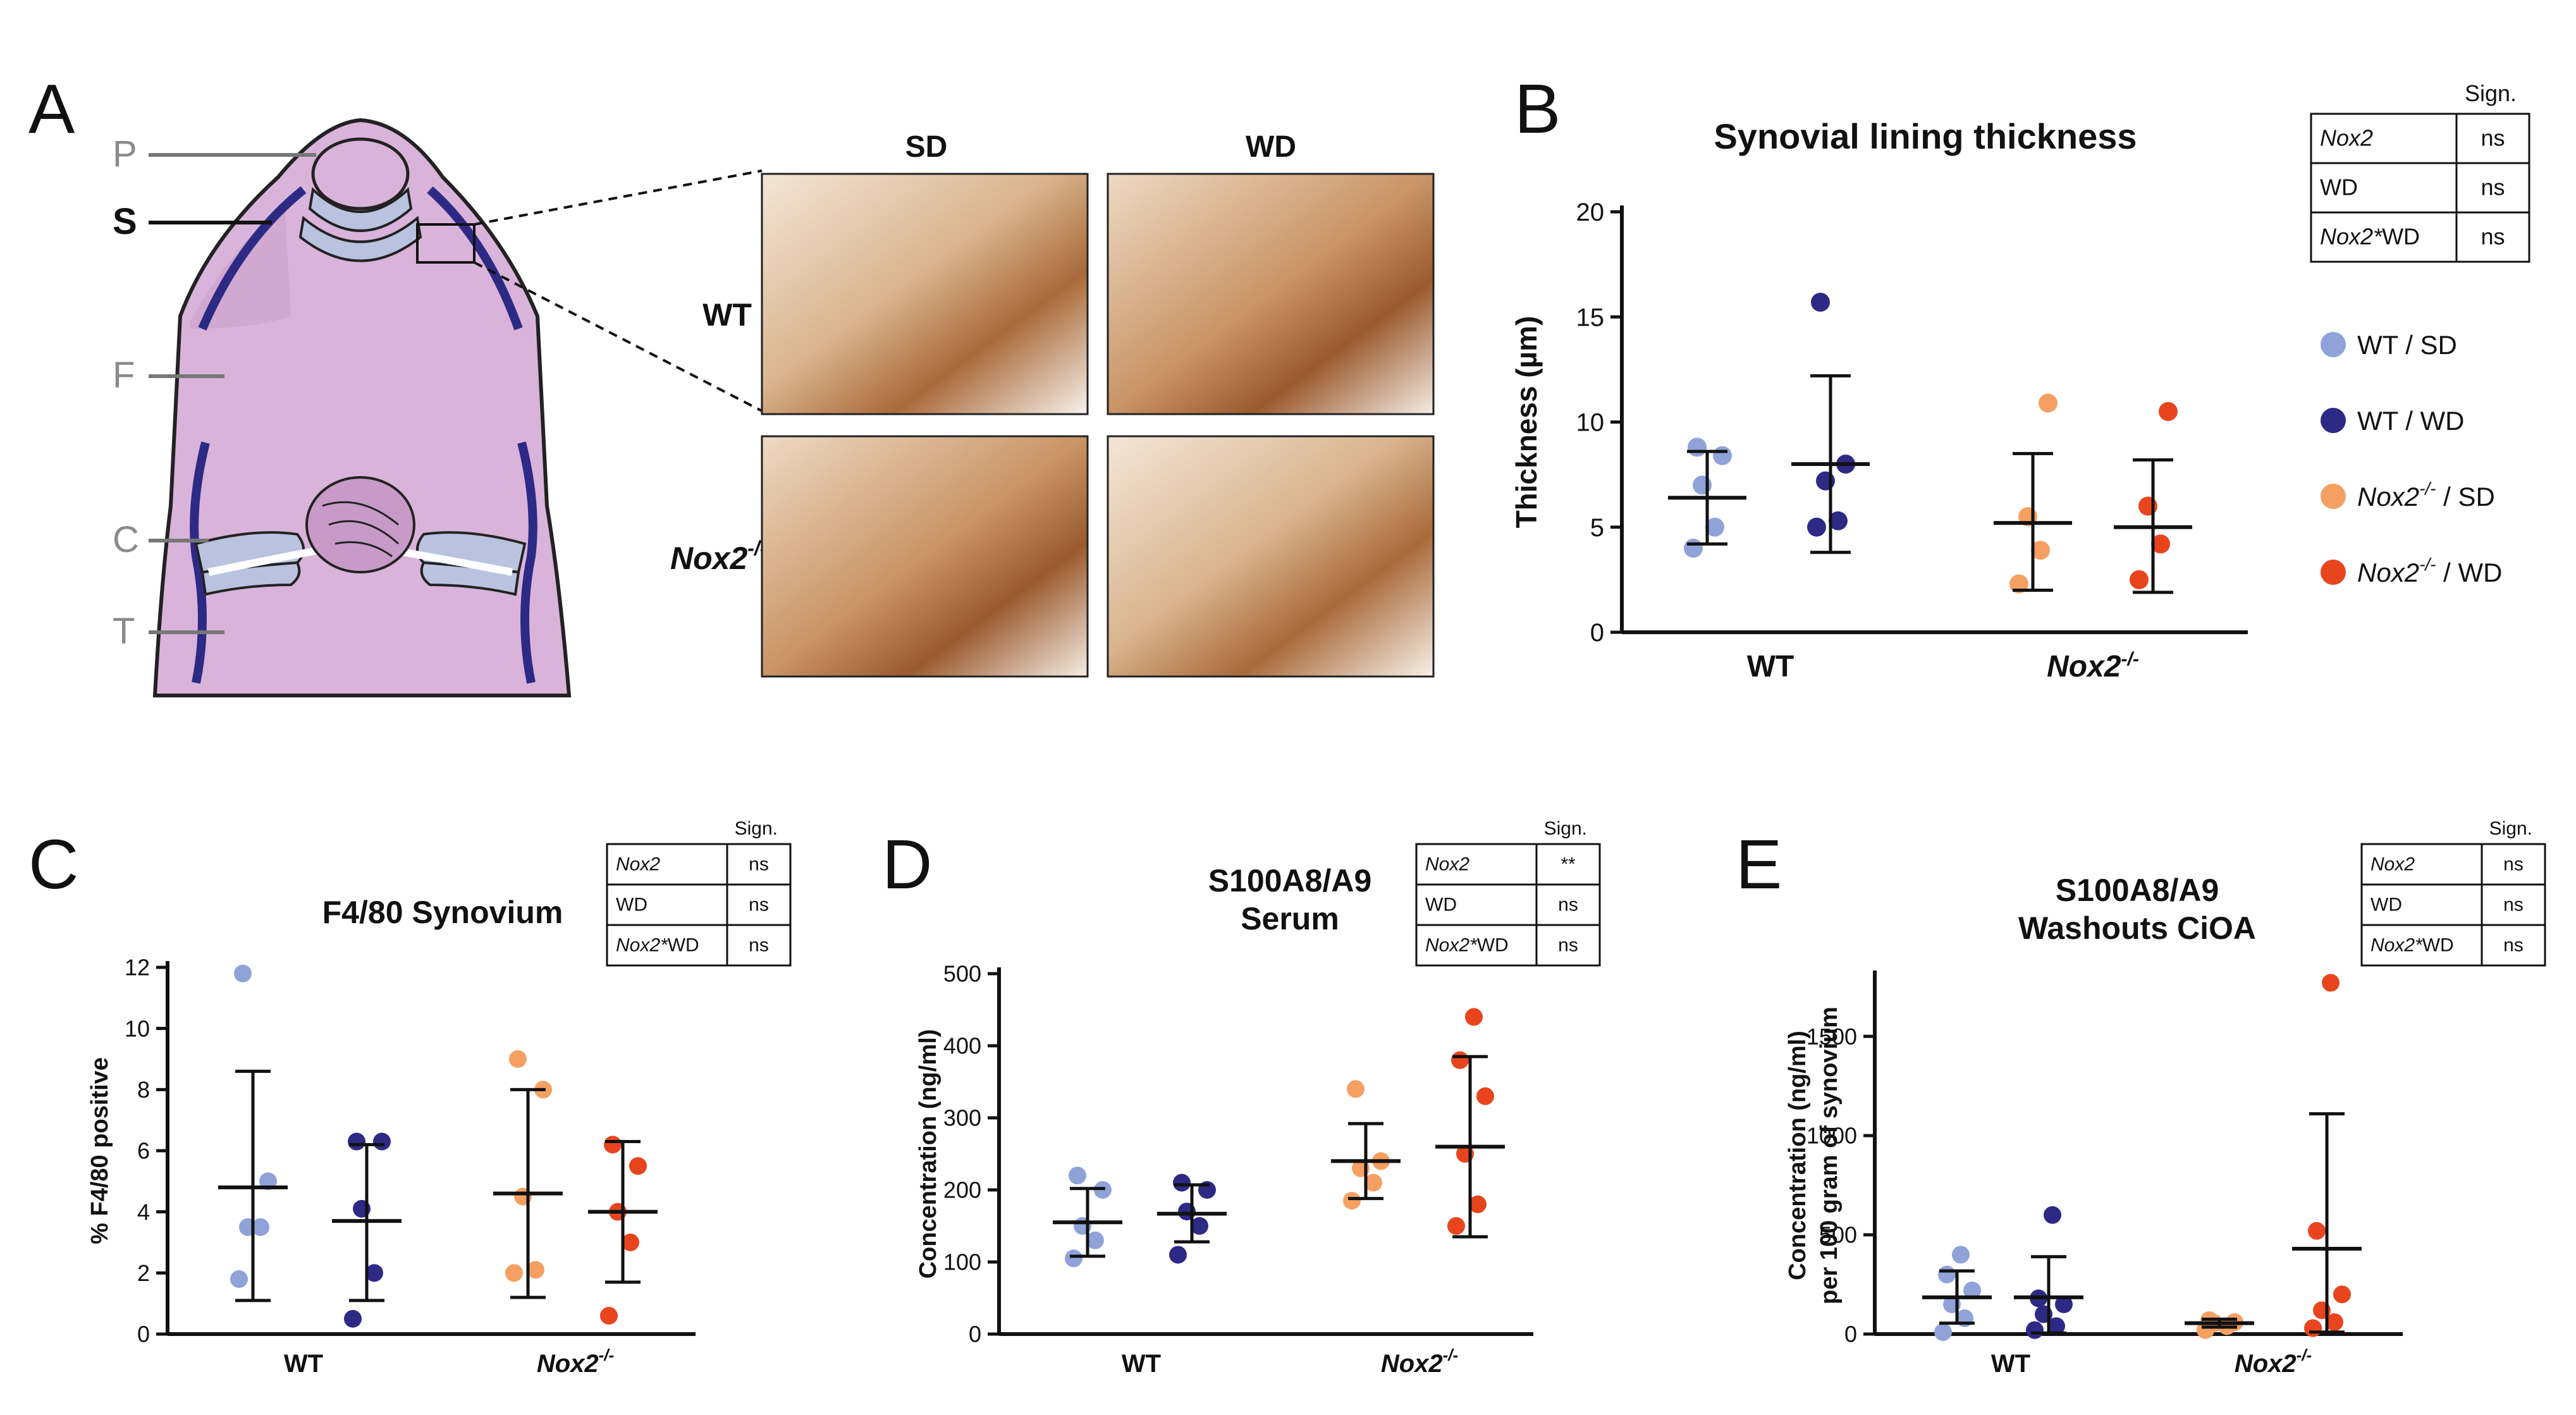 The height and width of the screenshot is (1415, 2576). What do you see at coordinates (442, 912) in the screenshot?
I see `chart-title: F4/80 Synovium` at bounding box center [442, 912].